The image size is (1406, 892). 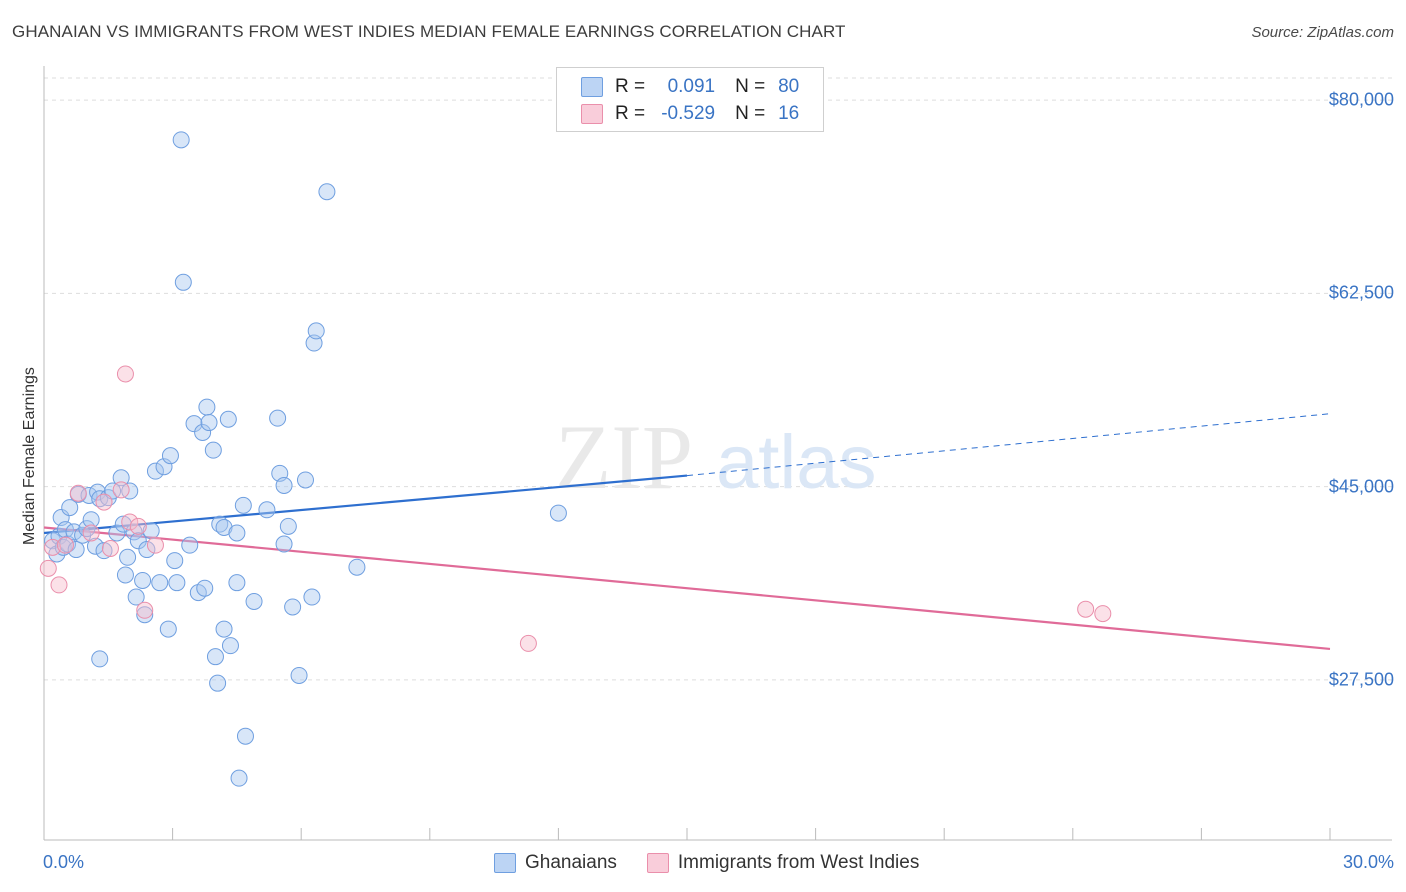 What do you see at coordinates (624, 457) in the screenshot?
I see `watermark-zip: ZIP` at bounding box center [624, 457].